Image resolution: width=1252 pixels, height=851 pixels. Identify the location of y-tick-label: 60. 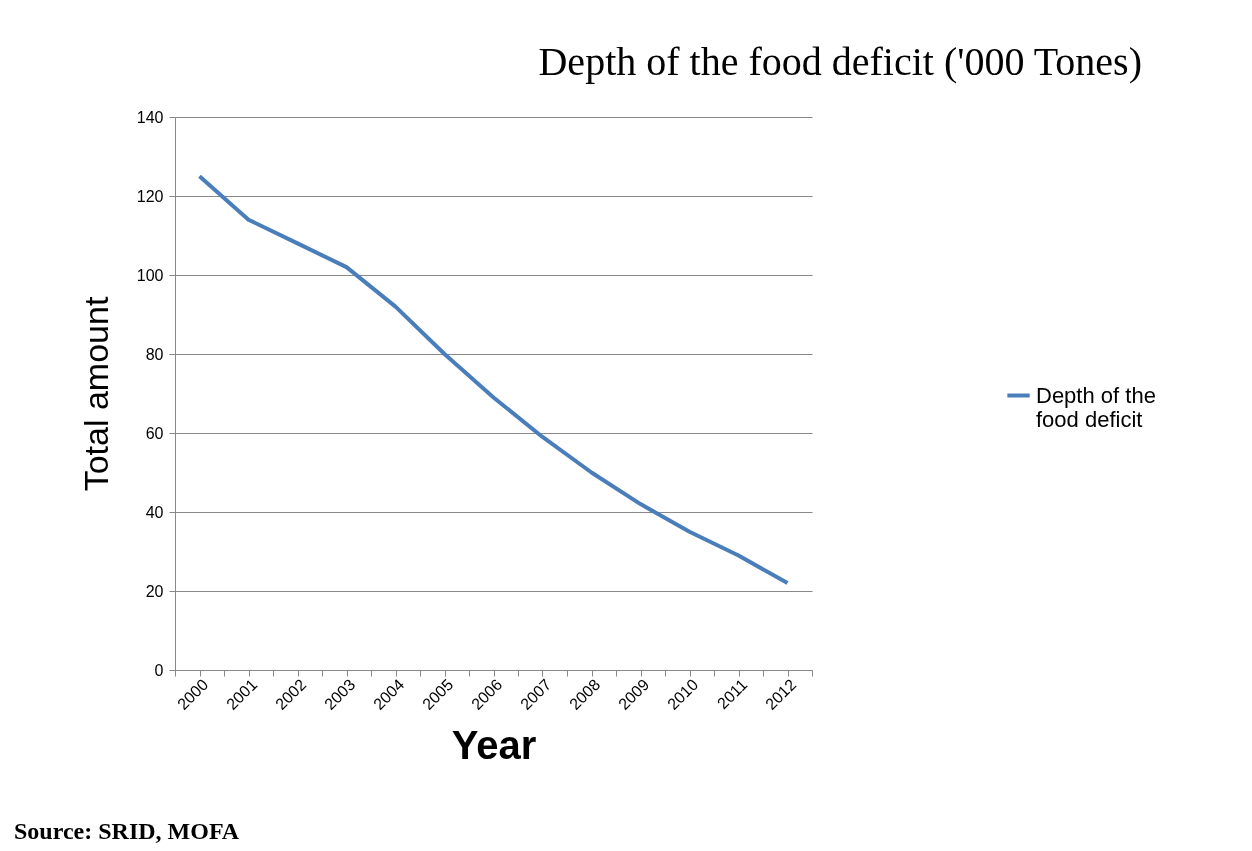
(154, 433).